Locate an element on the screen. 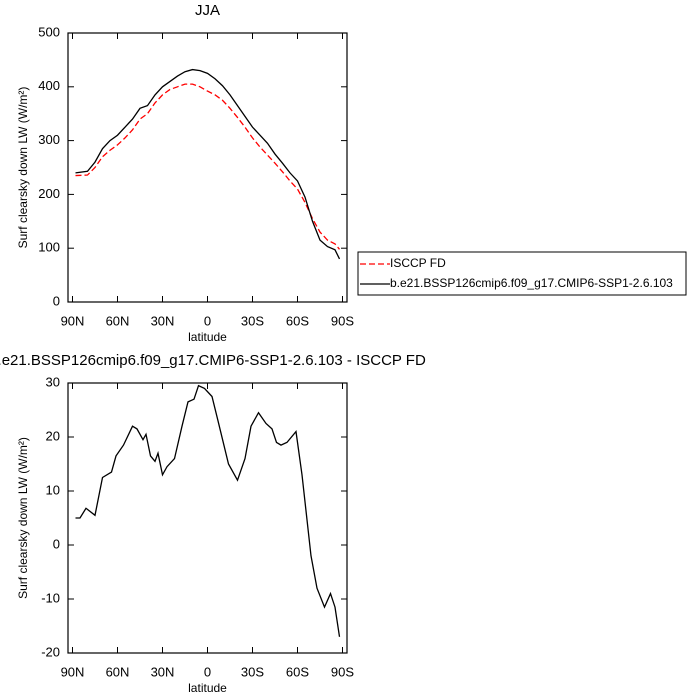 The width and height of the screenshot is (700, 700). y-tick-label: -20 is located at coordinates (50, 651).